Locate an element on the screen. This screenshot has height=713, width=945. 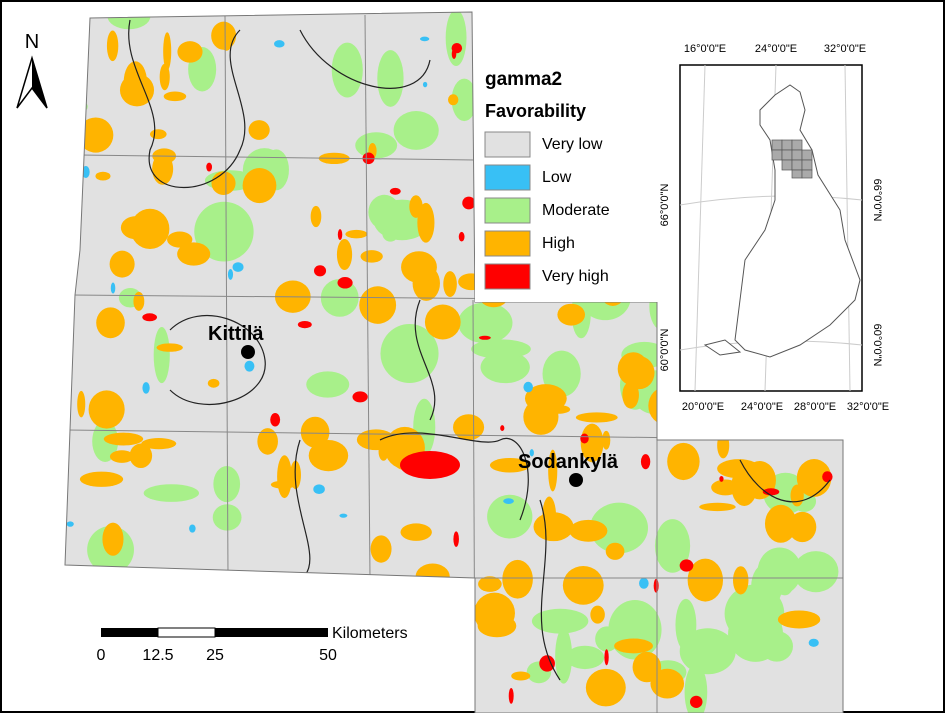
legend-title: gamma2 is located at coordinates (523, 79).